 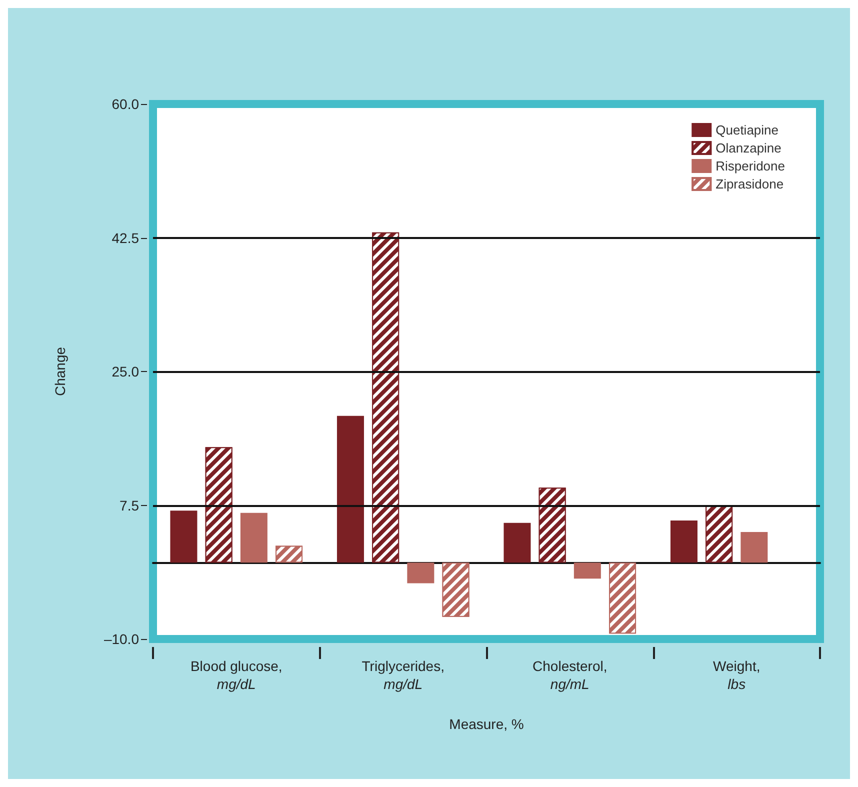 I want to click on legend-label: Quetiapine, so click(x=747, y=130).